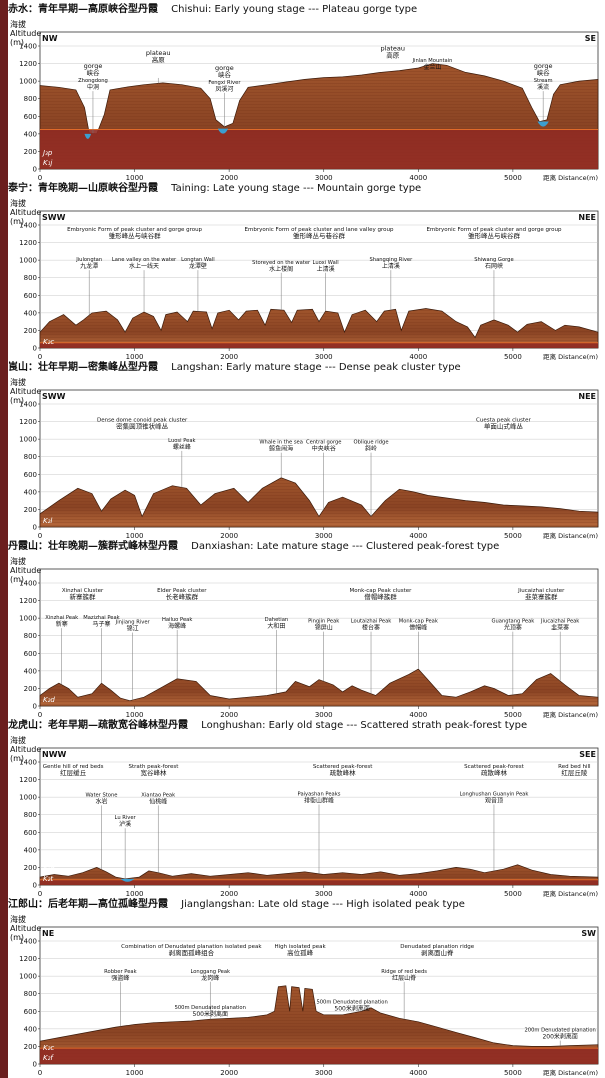  Describe the element at coordinates (371, 449) in the screenshot. I see `feature-name-zh: 斜岭` at that location.